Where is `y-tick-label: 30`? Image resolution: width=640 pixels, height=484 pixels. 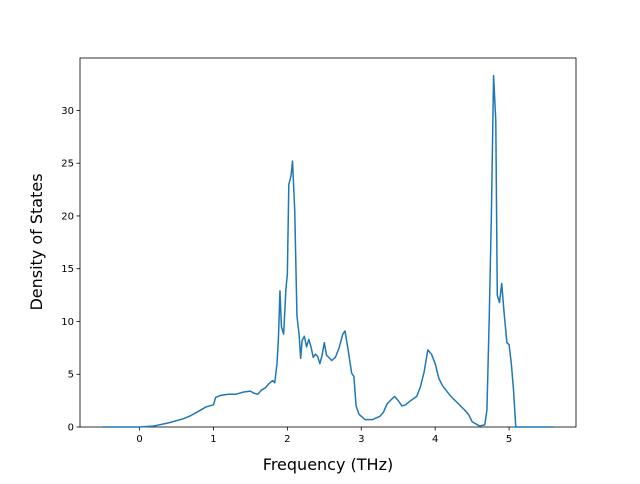
y-tick-label: 30 is located at coordinates (67, 111).